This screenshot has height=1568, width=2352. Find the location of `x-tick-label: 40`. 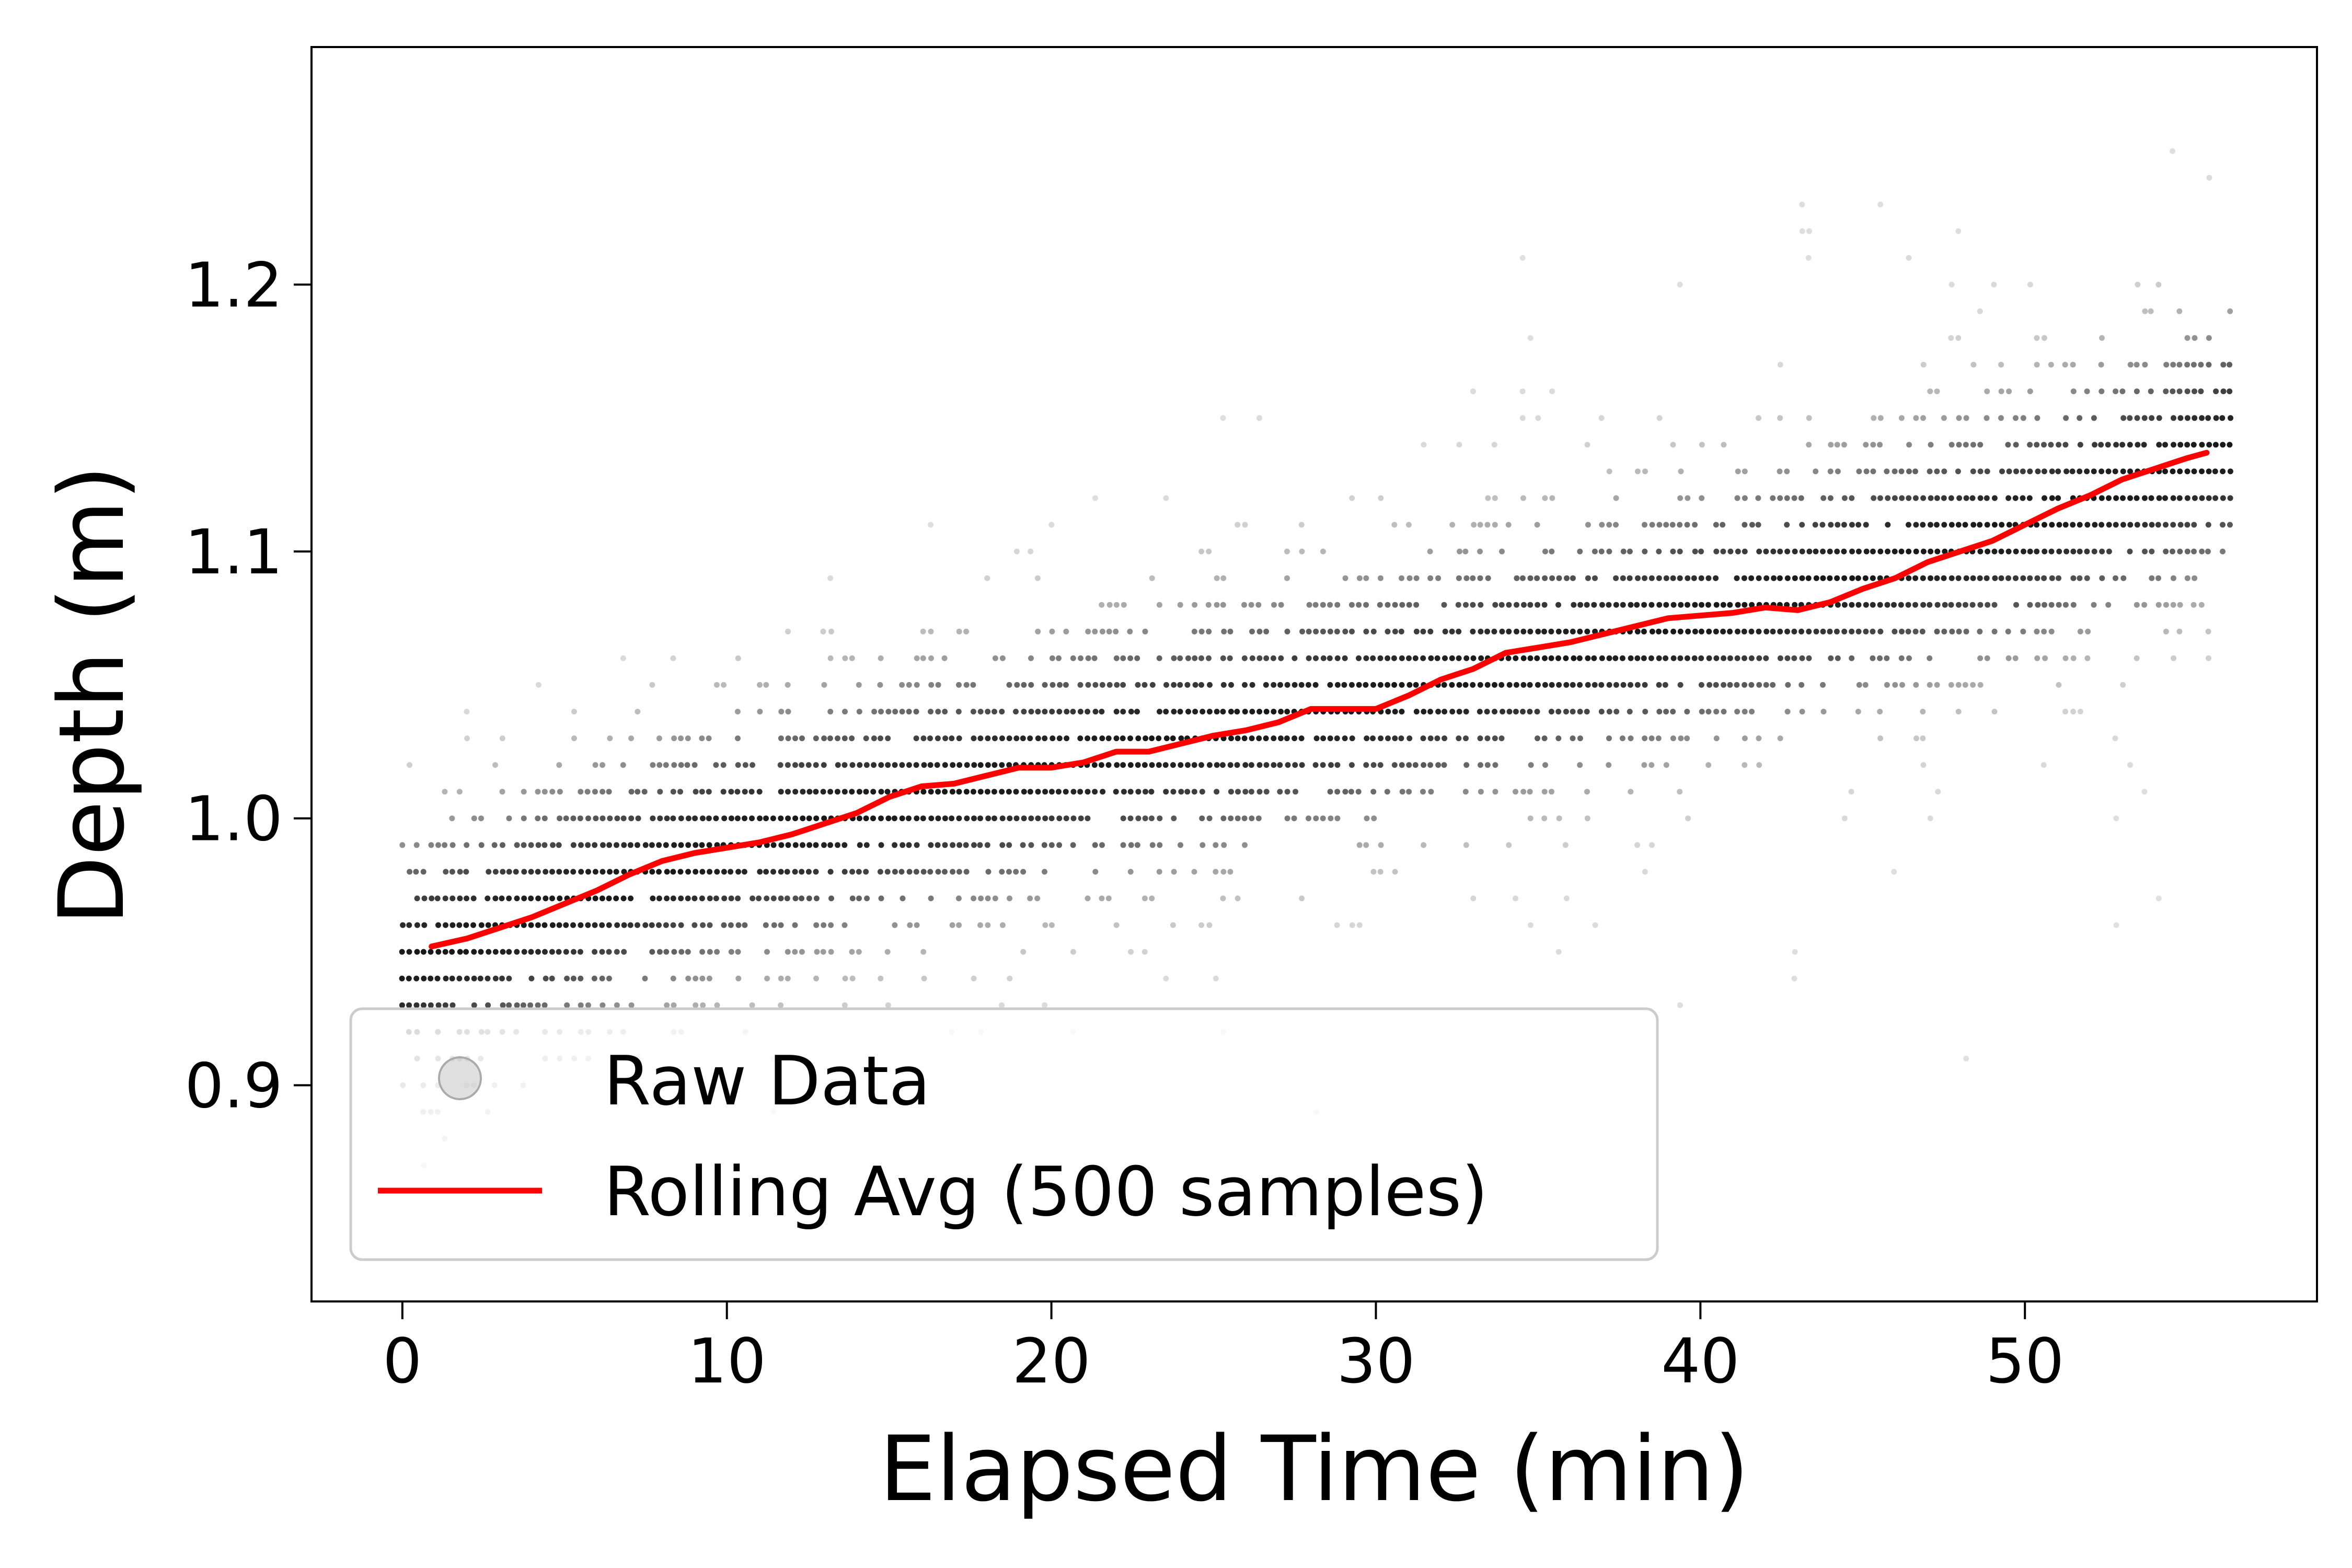

x-tick-label: 40 is located at coordinates (1700, 1361).